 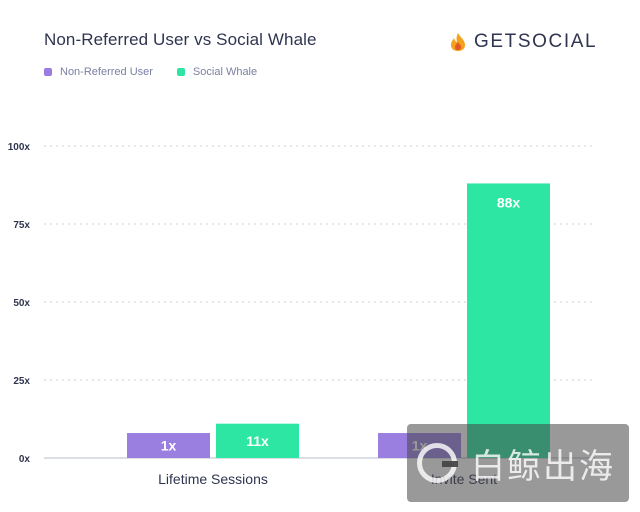 What do you see at coordinates (21, 381) in the screenshot?
I see `y-tick-label: 25x` at bounding box center [21, 381].